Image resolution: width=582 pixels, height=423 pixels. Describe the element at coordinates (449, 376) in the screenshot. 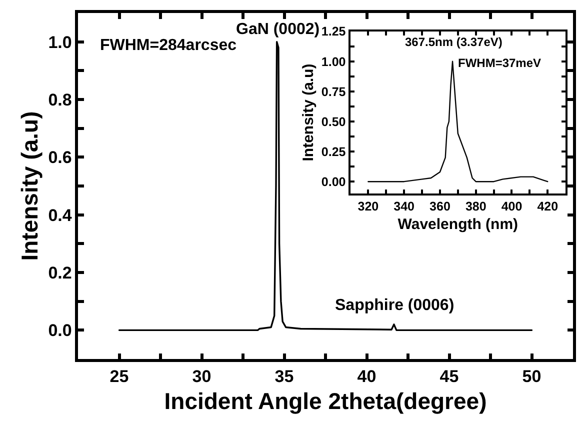

I see `x-tick-label: 45` at that location.